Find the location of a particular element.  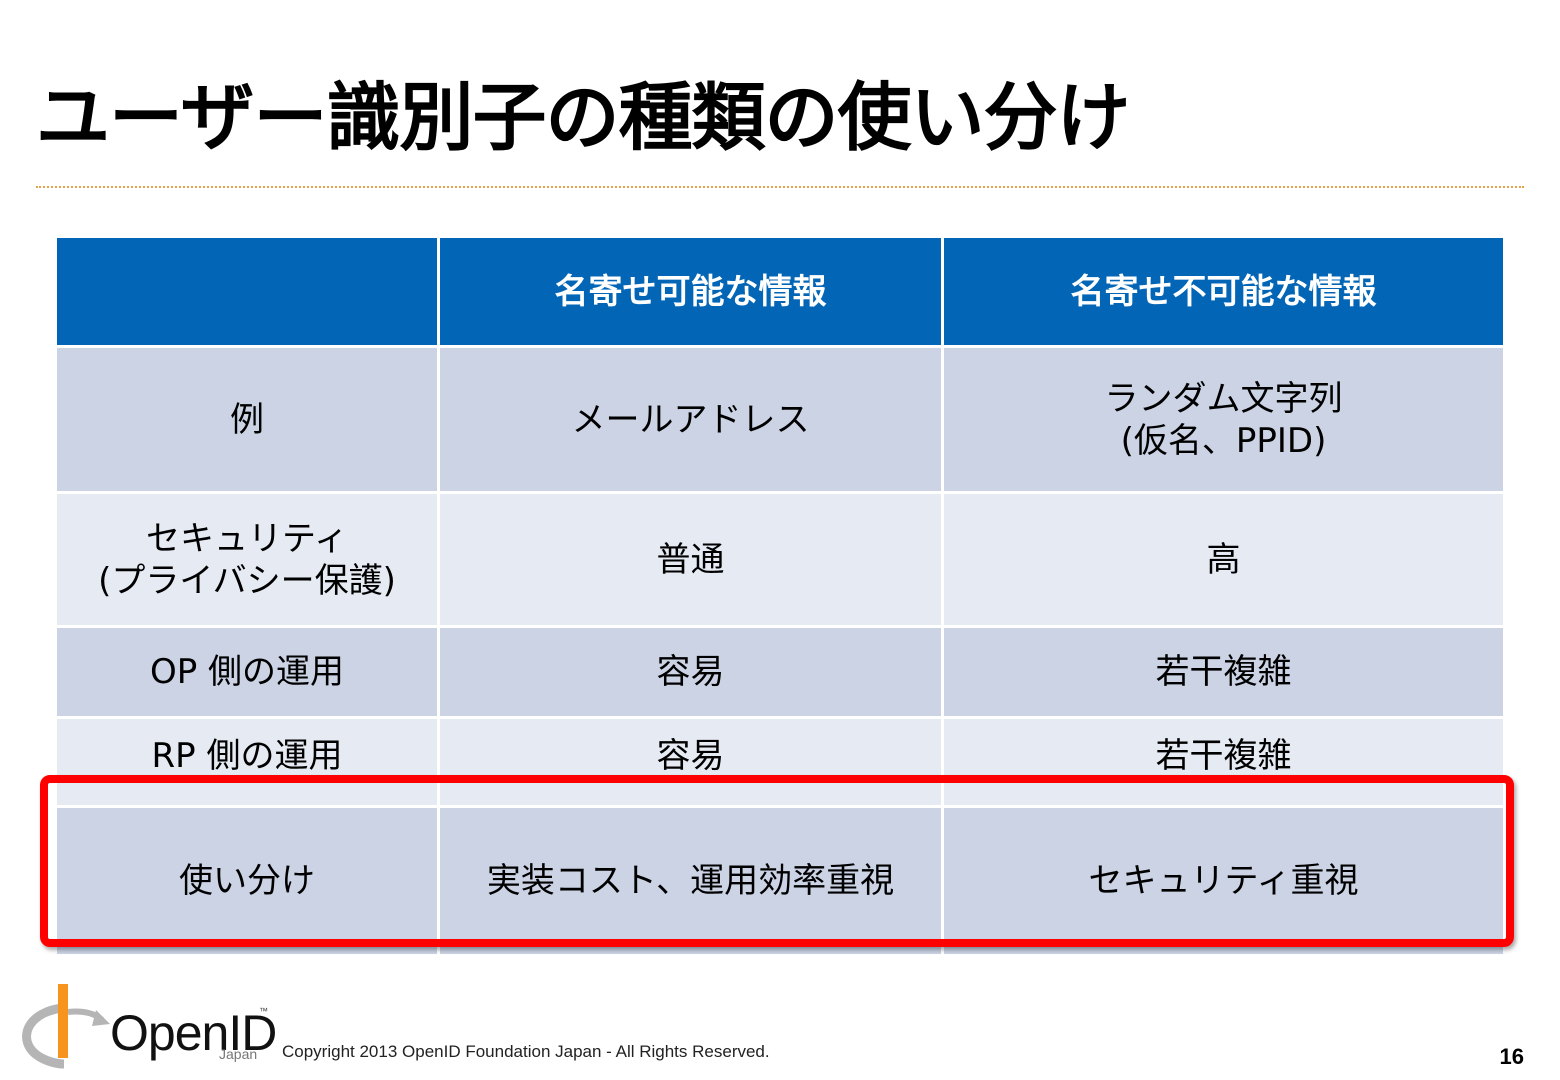

table-row: RP 側の運用 容易 若干複雑 is located at coordinates (780, 763).